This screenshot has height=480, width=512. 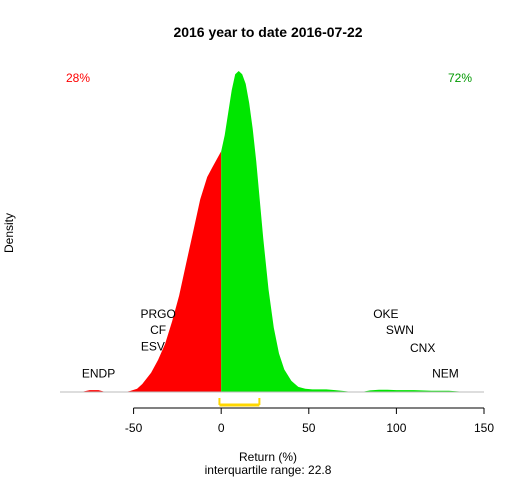 I want to click on outlier-label-cf: CF, so click(x=158, y=330).